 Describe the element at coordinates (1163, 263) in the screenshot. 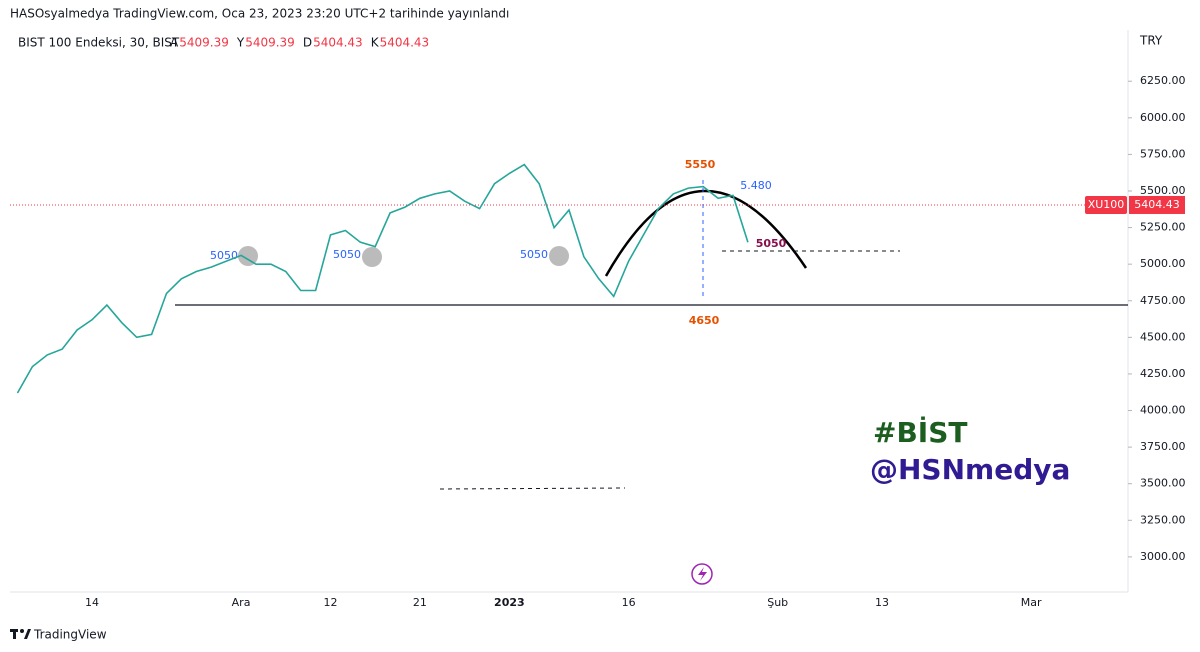

I see `y-tick-label: 5000.00` at that location.